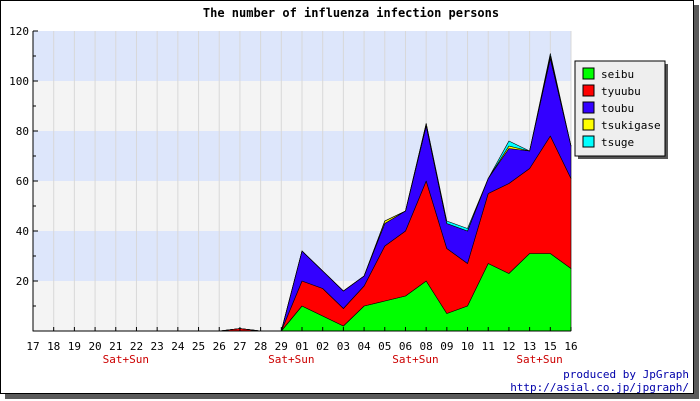 This screenshot has width=700, height=401. I want to click on legend-swatch-tyuubu, so click(588, 90).